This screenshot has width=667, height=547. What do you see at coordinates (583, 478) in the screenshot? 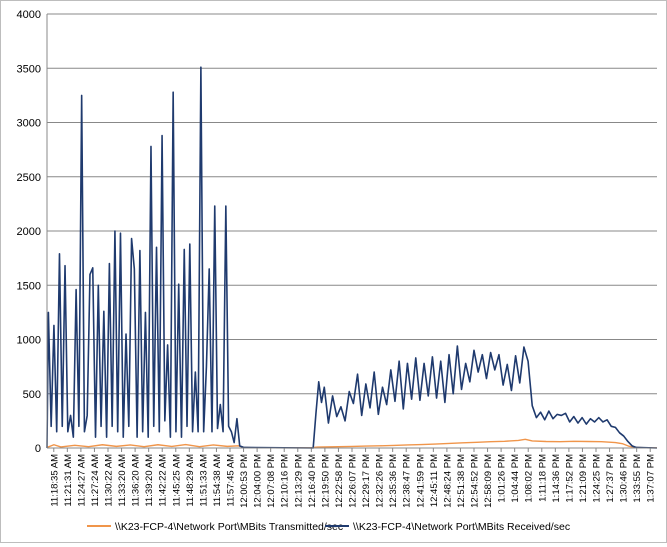
I see `x-tick-label: 1:21:09 PM` at bounding box center [583, 478].